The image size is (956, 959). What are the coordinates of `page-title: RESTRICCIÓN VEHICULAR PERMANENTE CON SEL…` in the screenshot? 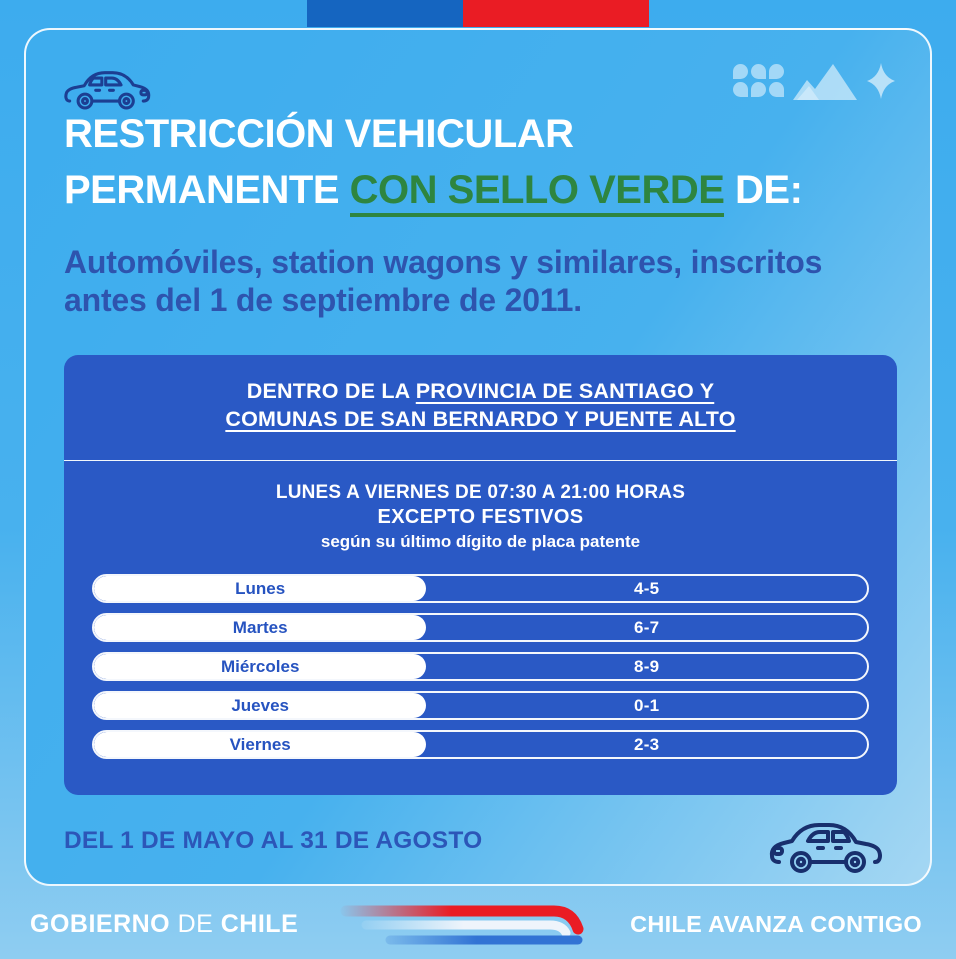 It's located at (433, 162).